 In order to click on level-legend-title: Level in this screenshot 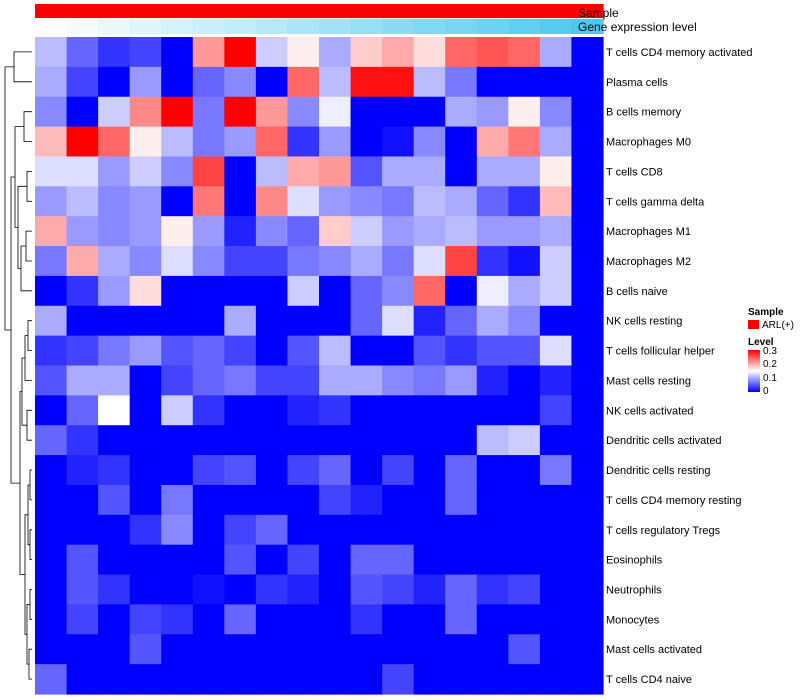, I will do `click(761, 342)`.